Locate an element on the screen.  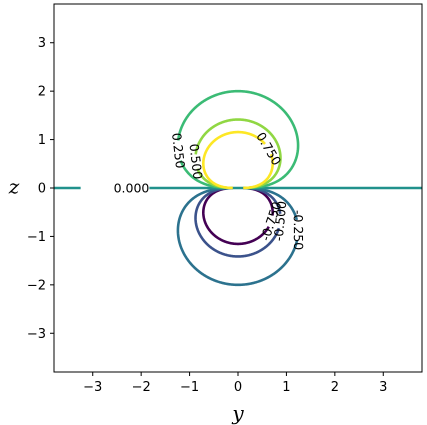
contour-line--0.500 is located at coordinates (237, 222).